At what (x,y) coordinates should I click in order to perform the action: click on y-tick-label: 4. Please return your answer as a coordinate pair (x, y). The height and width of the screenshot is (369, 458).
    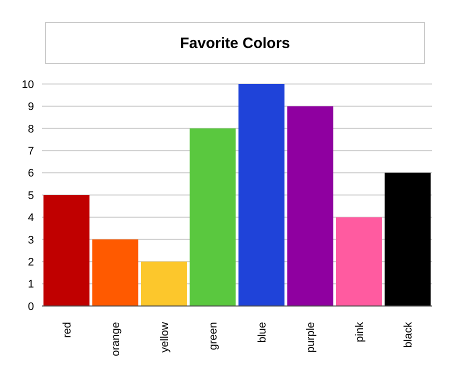
    Looking at the image, I should click on (31, 218).